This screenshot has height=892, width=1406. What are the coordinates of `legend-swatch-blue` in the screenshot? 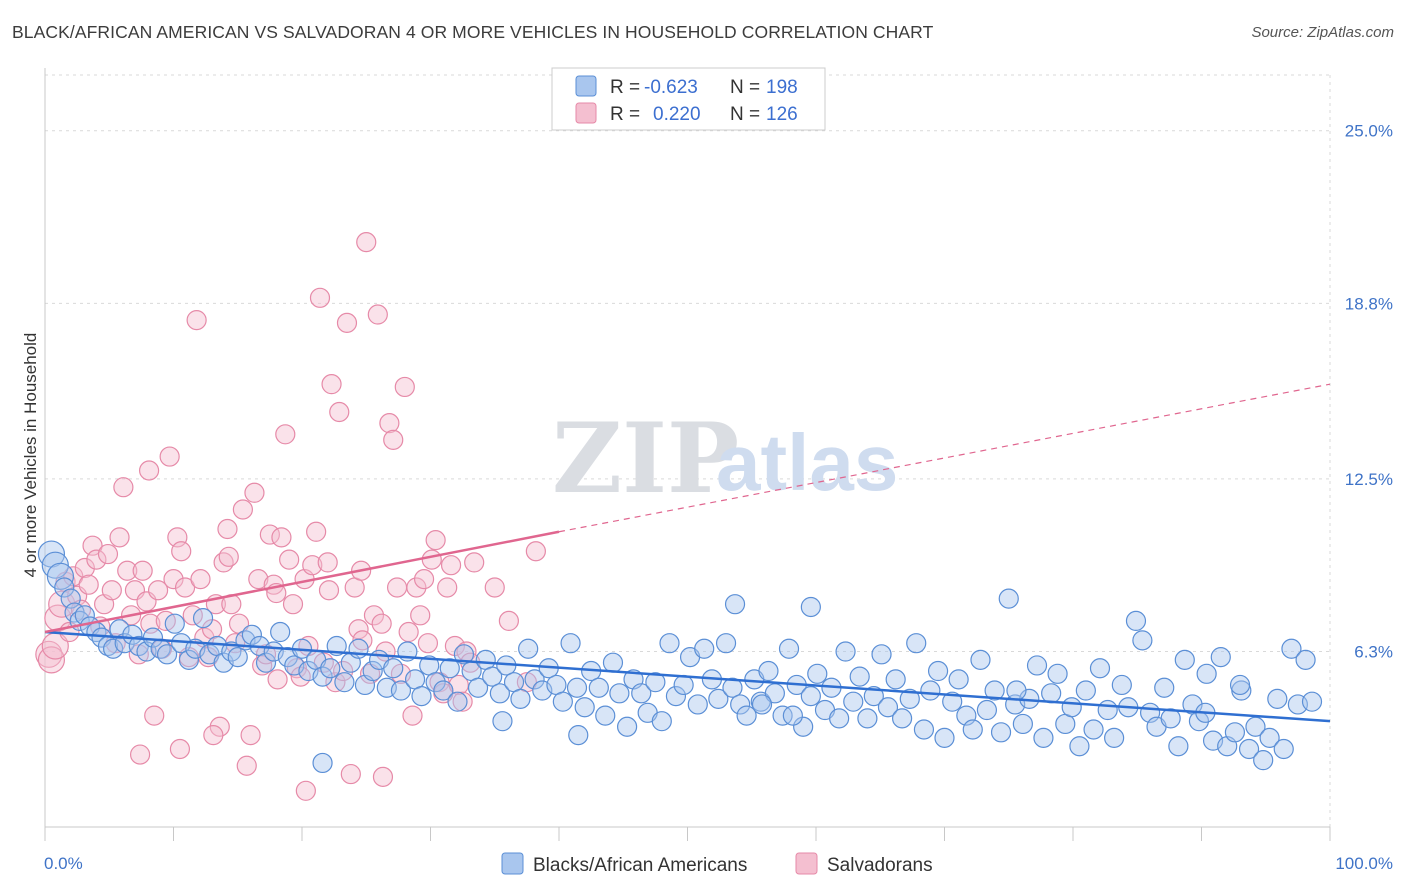 It's located at (586, 86).